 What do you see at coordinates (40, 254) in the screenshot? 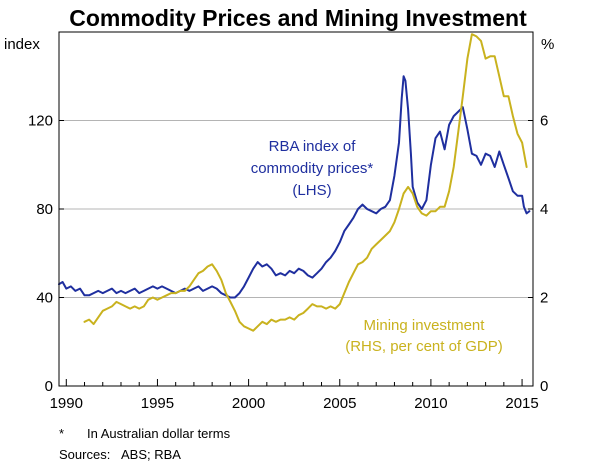
I see `left-tick-labels: 0 40 80 120` at bounding box center [40, 254].